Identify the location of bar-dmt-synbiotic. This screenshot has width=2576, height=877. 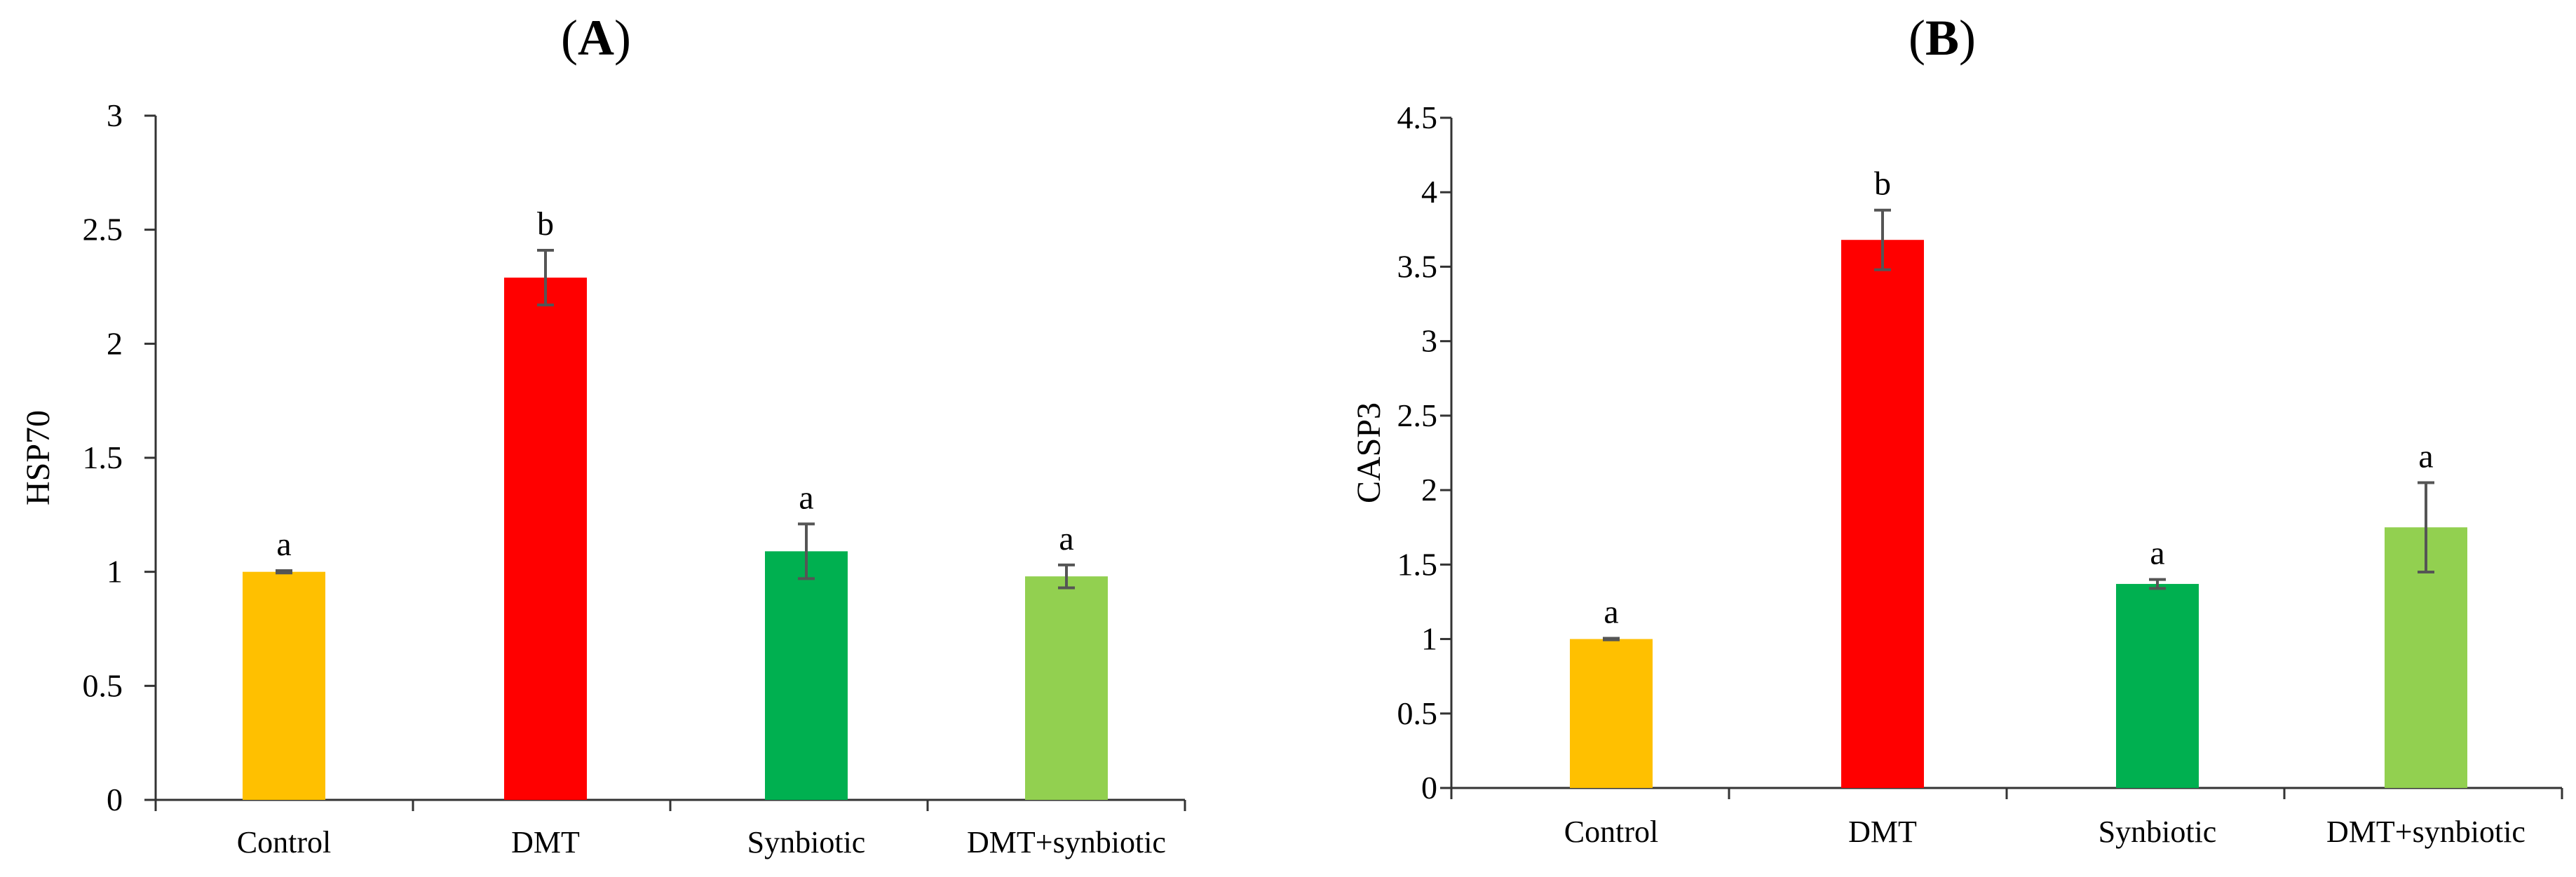
(1066, 688).